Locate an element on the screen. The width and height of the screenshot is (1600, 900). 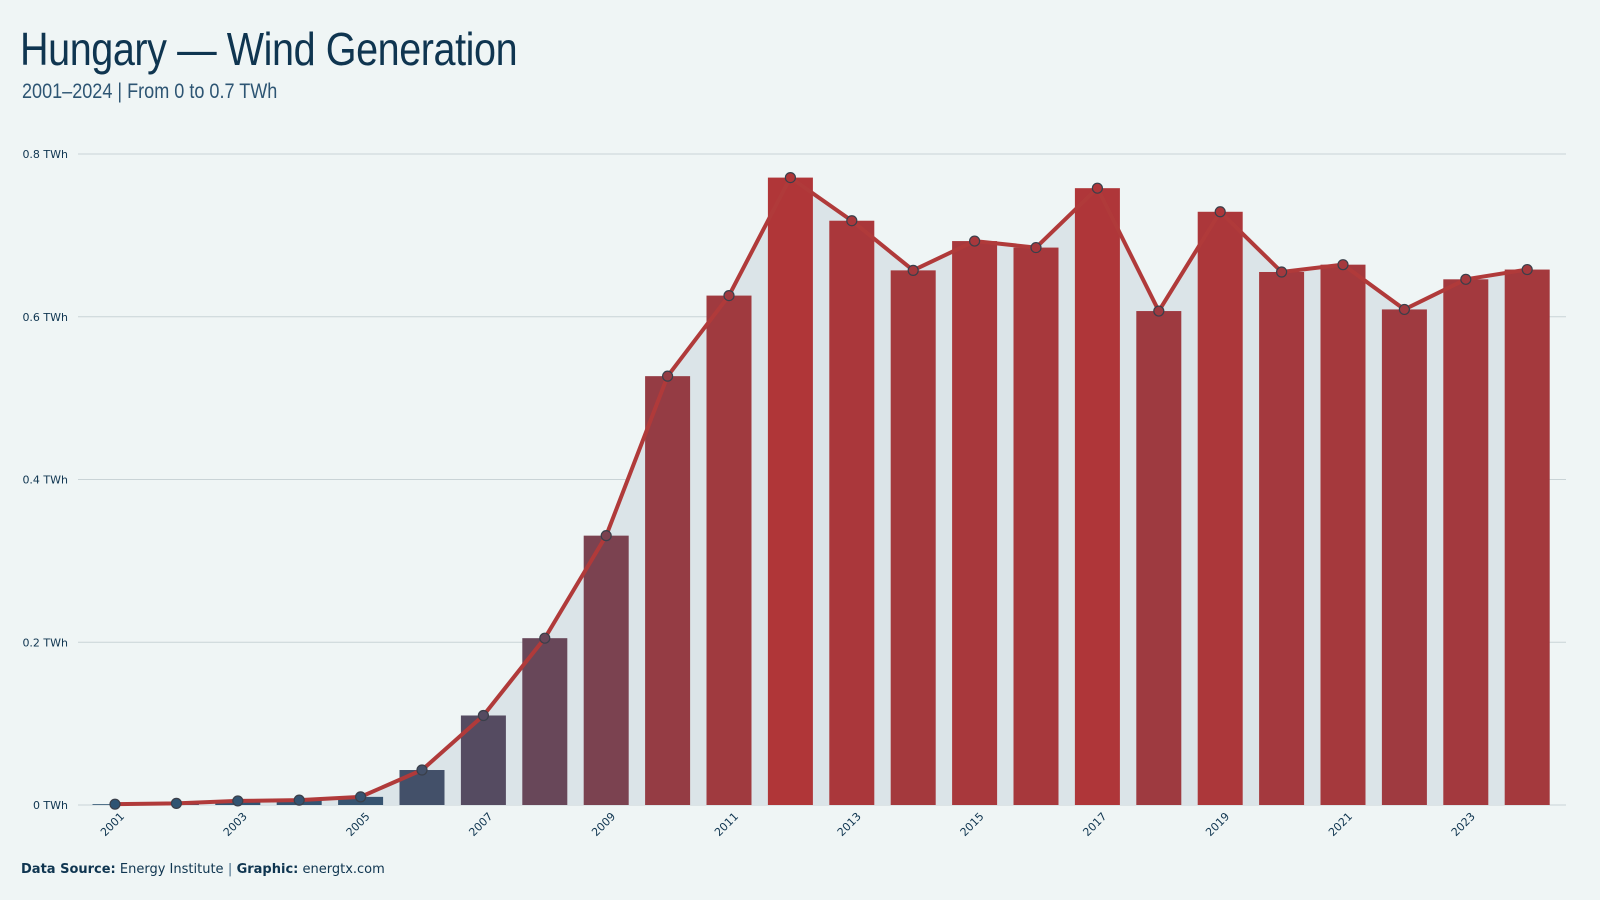
bar-2009 is located at coordinates (606, 670).